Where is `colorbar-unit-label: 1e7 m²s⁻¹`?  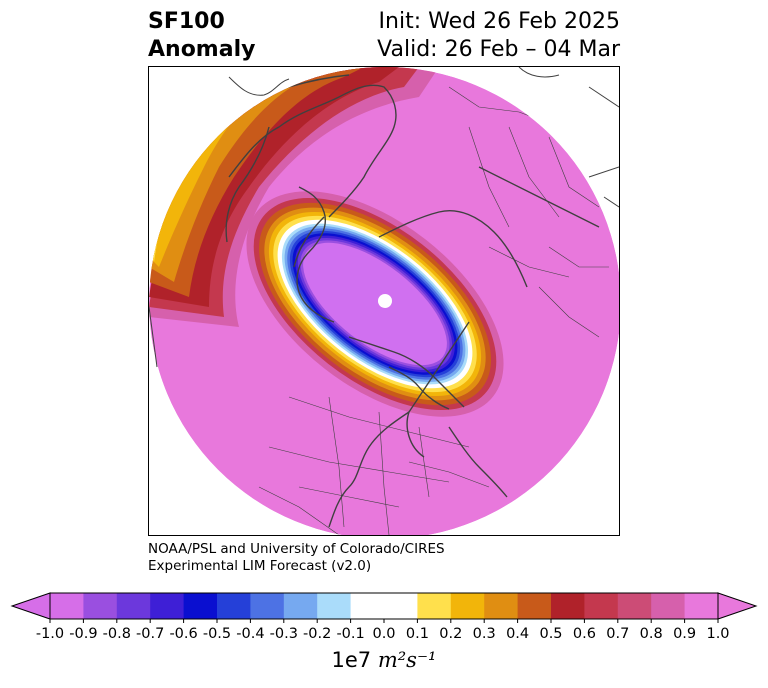
colorbar-unit-label: 1e7 m²s⁻¹ is located at coordinates (384, 660).